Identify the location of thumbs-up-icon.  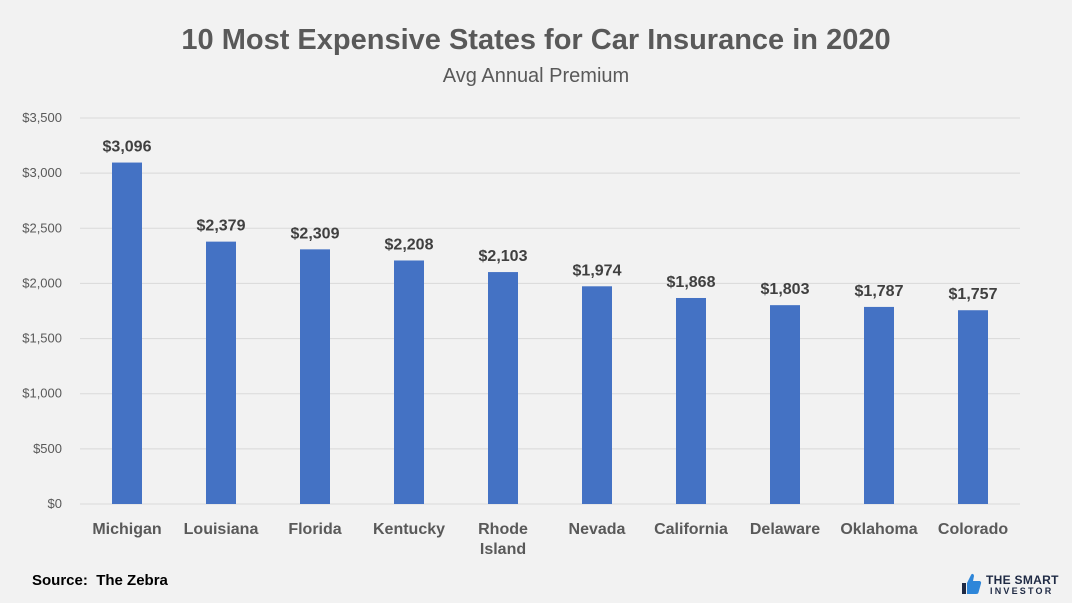
(972, 583).